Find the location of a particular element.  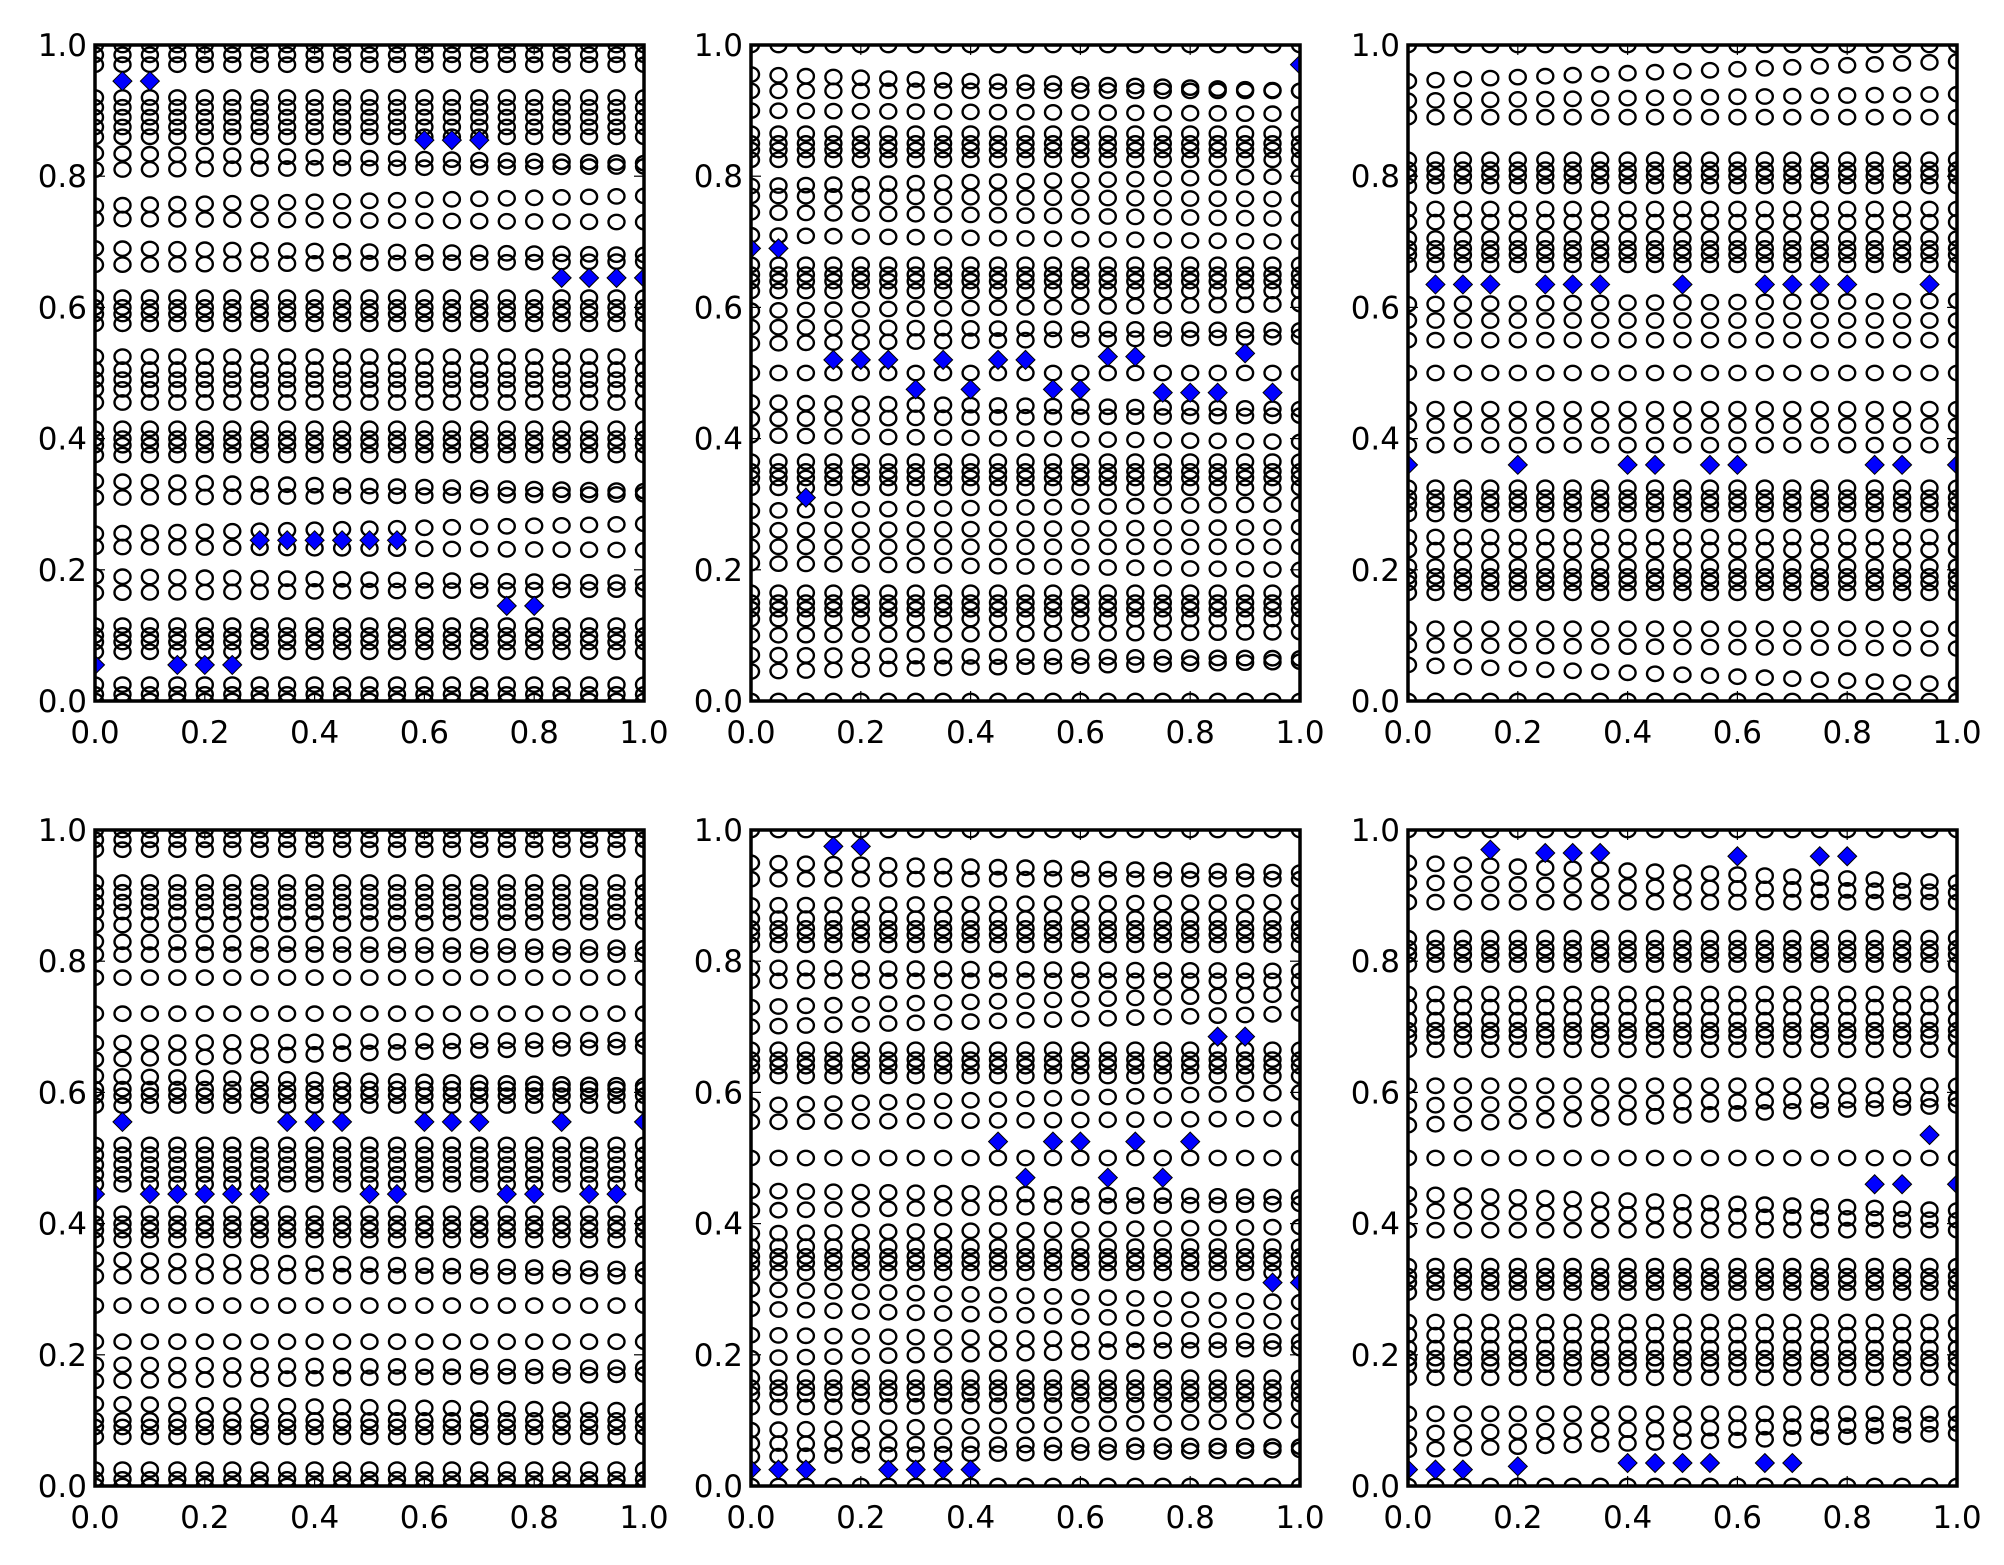

diamond-series is located at coordinates (369, 373).